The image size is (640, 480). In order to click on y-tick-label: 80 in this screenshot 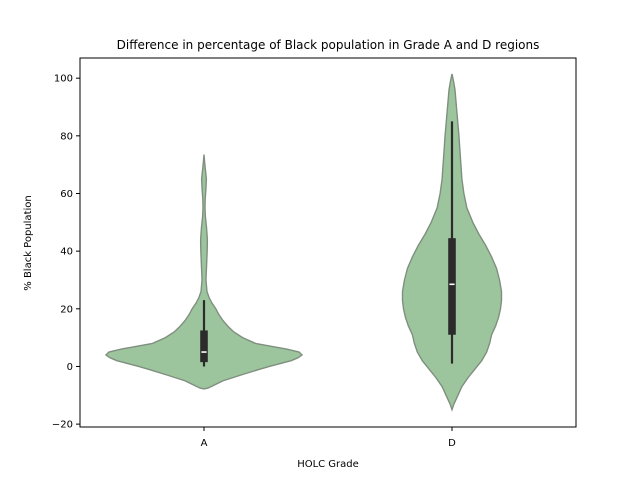, I will do `click(66, 136)`.